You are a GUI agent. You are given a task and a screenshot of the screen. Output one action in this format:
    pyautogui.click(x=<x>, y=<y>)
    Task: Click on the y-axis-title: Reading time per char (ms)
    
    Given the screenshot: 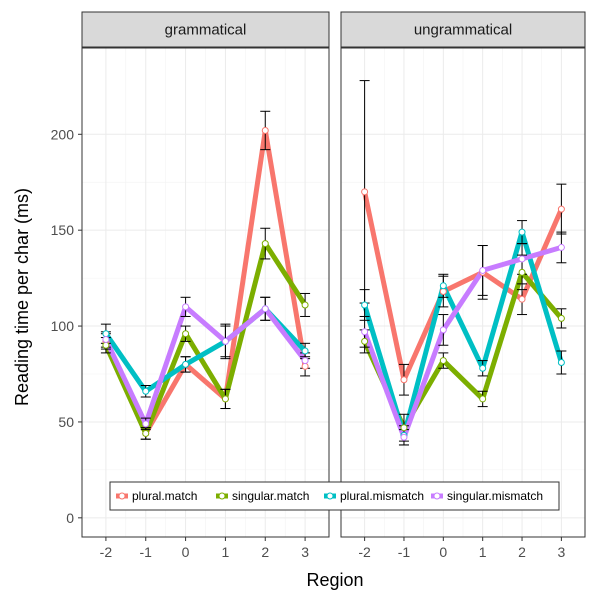 What is the action you would take?
    pyautogui.click(x=22, y=297)
    